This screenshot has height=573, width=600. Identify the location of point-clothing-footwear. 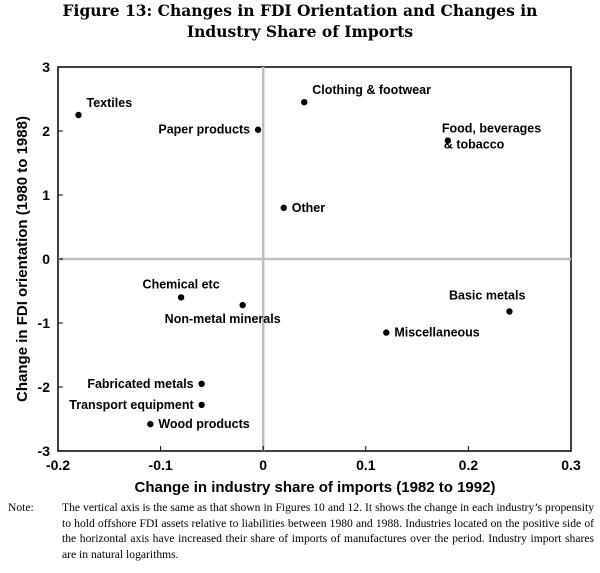
(304, 102).